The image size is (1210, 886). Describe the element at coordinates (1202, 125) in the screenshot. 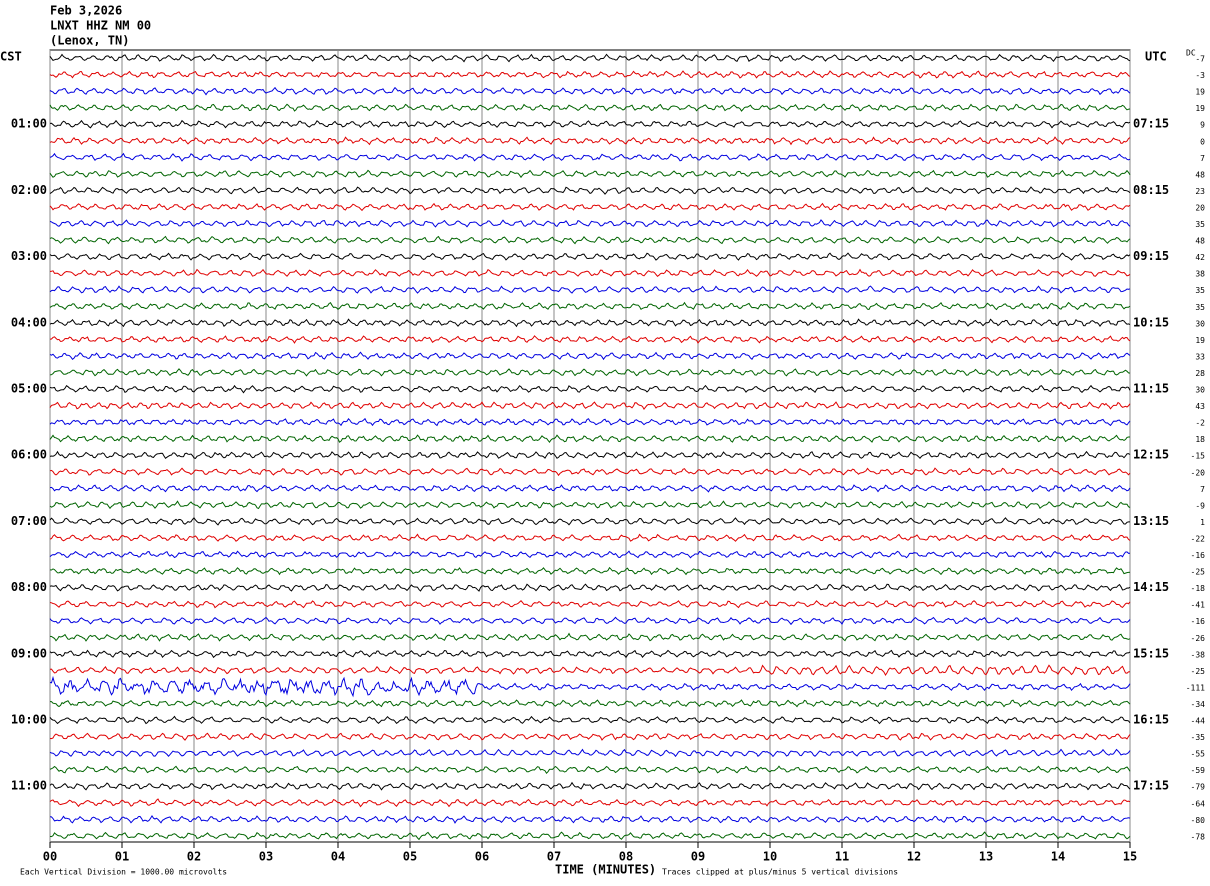

I see `dc-offset: 9` at that location.